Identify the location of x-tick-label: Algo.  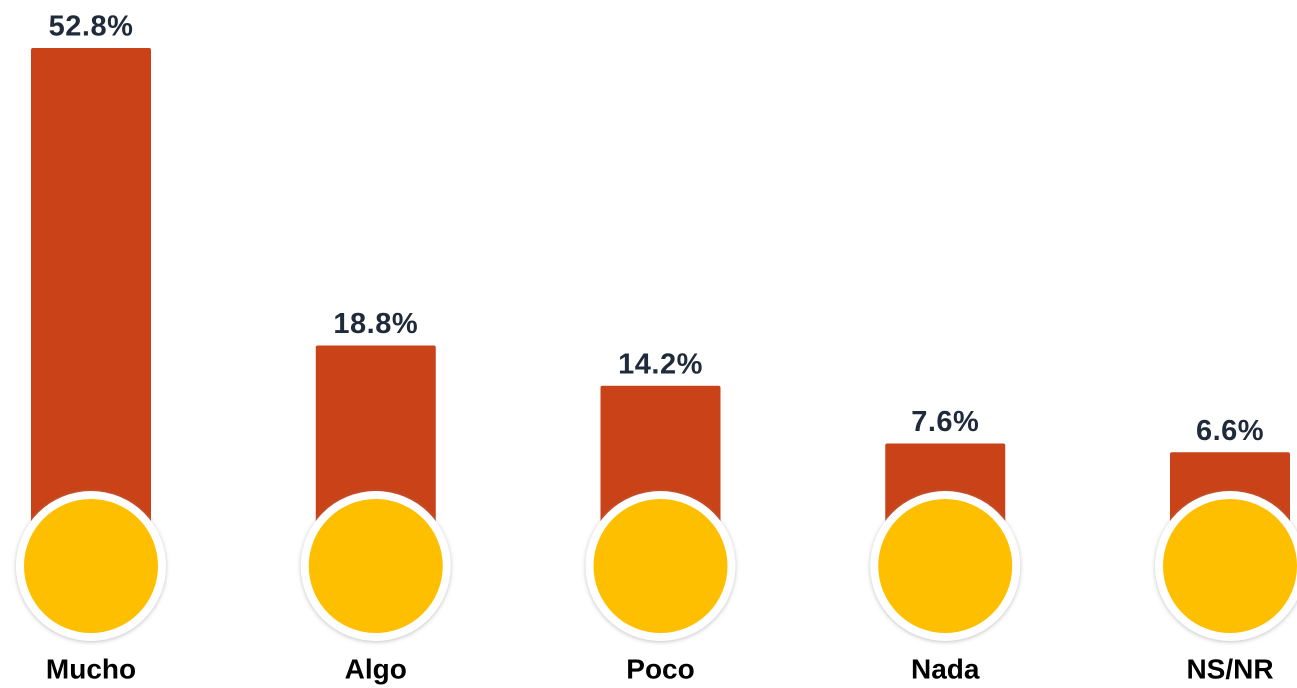
(376, 668).